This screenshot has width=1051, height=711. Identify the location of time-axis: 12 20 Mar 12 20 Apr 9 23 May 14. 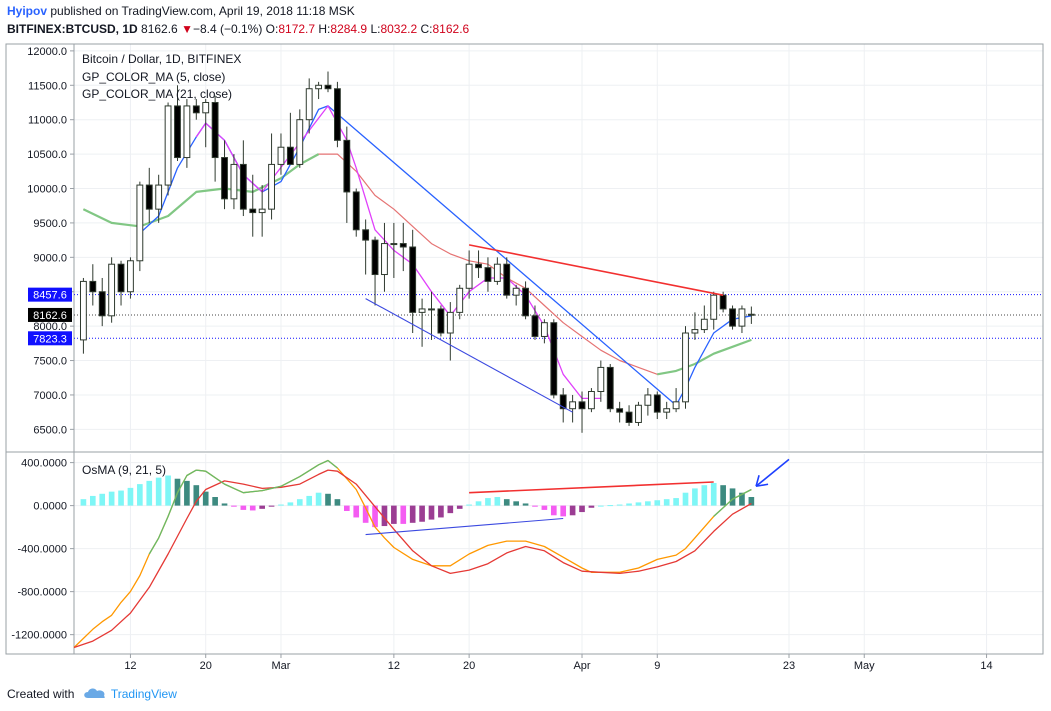
(558, 663).